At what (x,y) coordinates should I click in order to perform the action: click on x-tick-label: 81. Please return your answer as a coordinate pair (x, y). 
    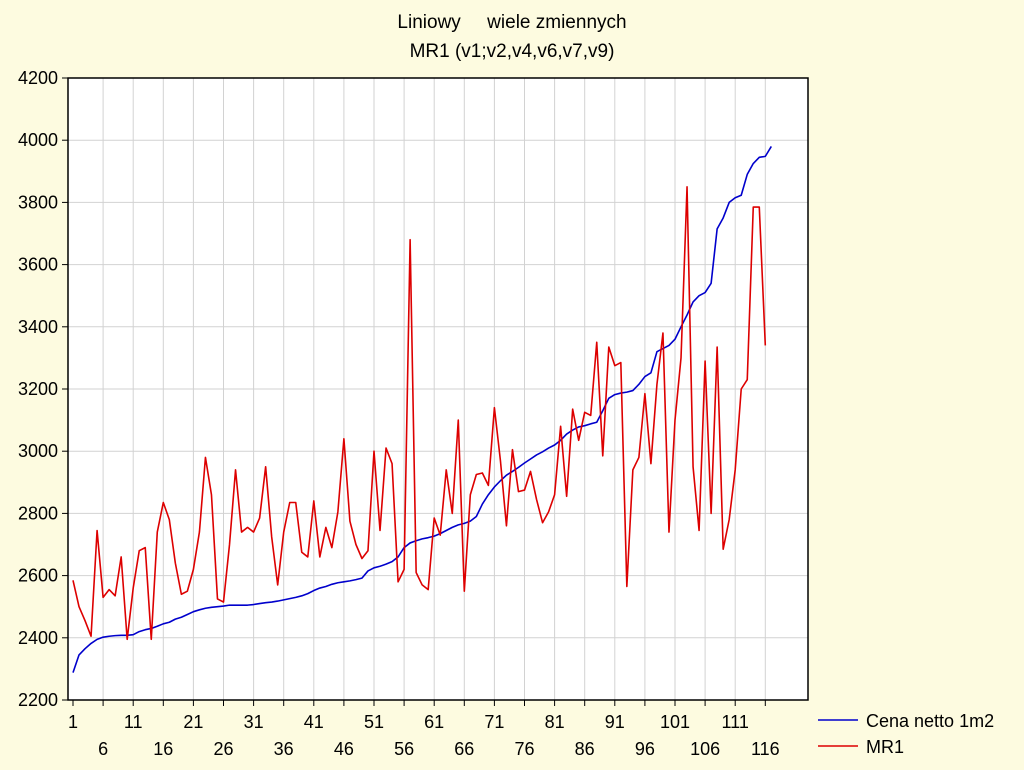
    Looking at the image, I should click on (555, 722).